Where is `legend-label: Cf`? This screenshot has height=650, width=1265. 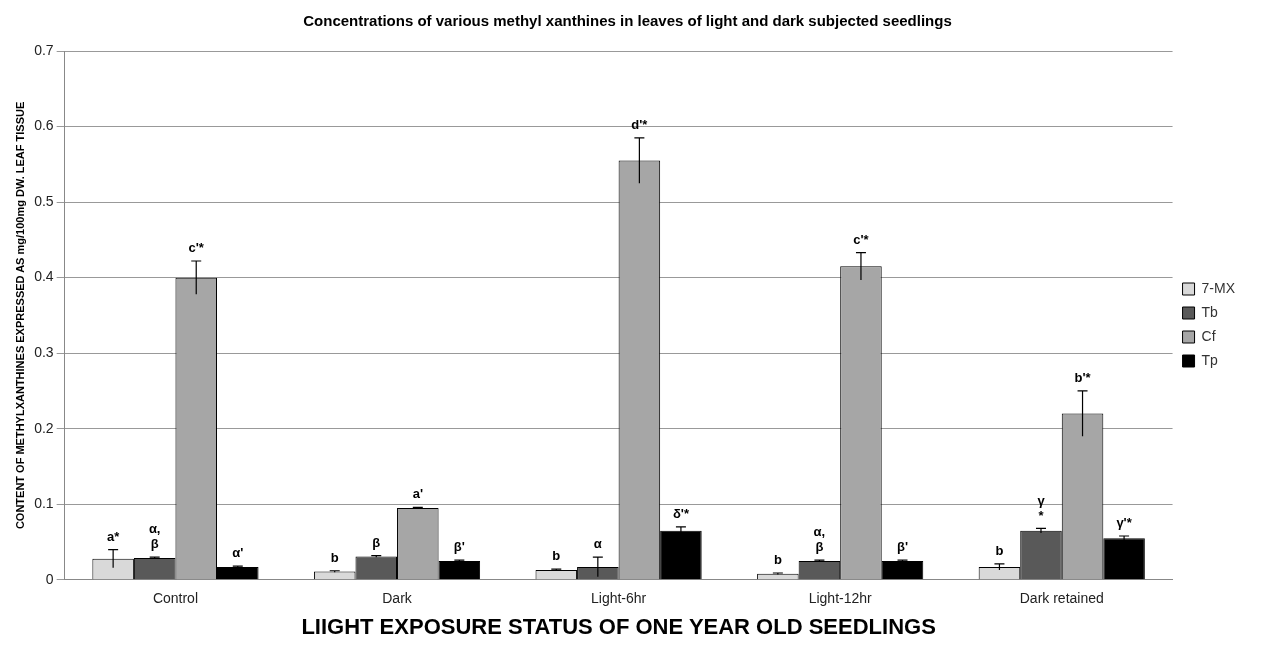 legend-label: Cf is located at coordinates (1208, 335).